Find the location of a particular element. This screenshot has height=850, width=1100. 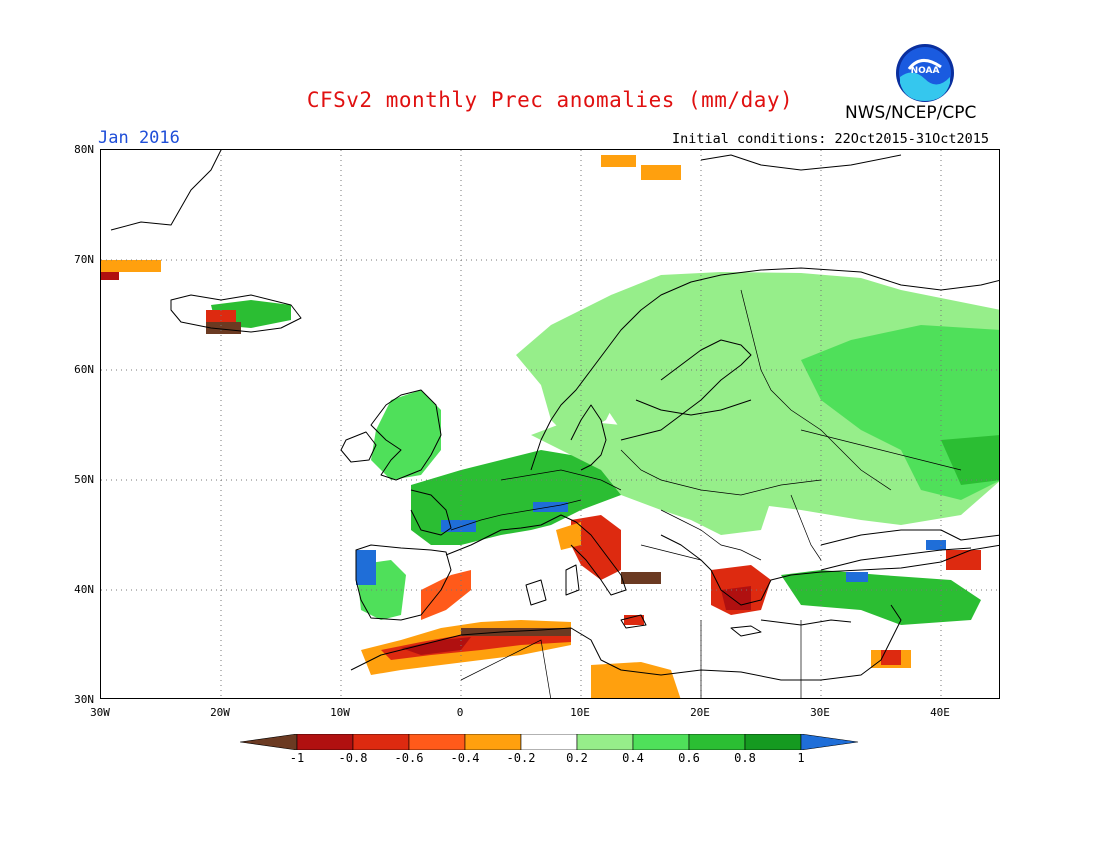

colorbar-cell-below-min is located at coordinates (269, 742).